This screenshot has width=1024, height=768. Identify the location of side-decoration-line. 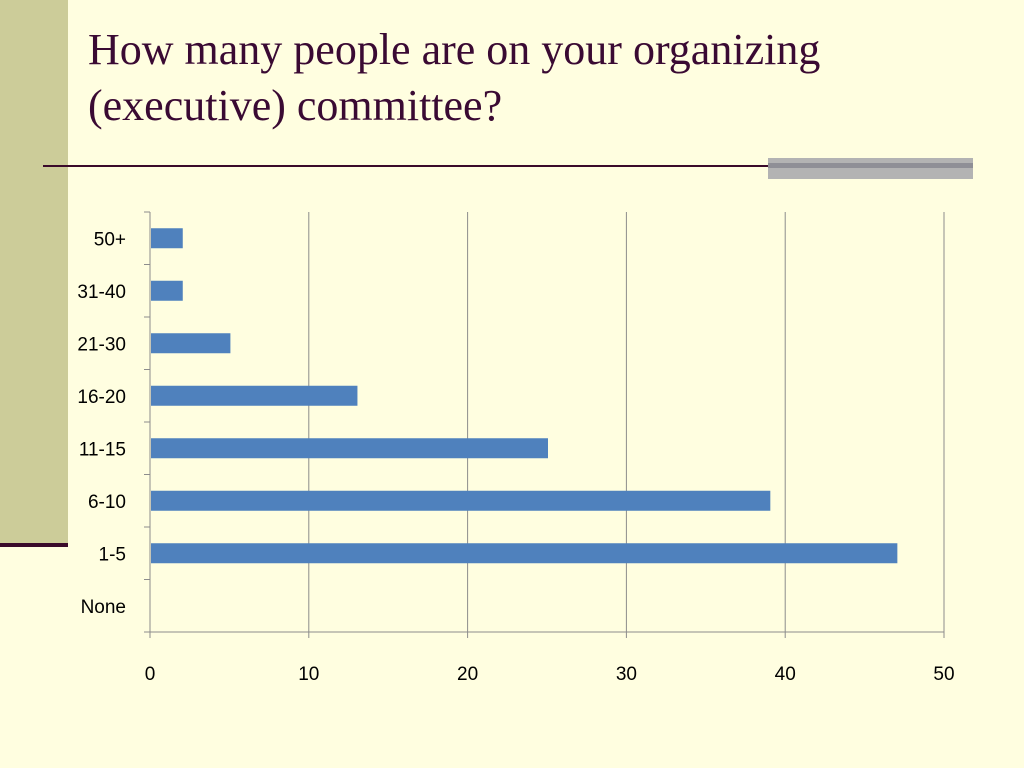
(34, 545).